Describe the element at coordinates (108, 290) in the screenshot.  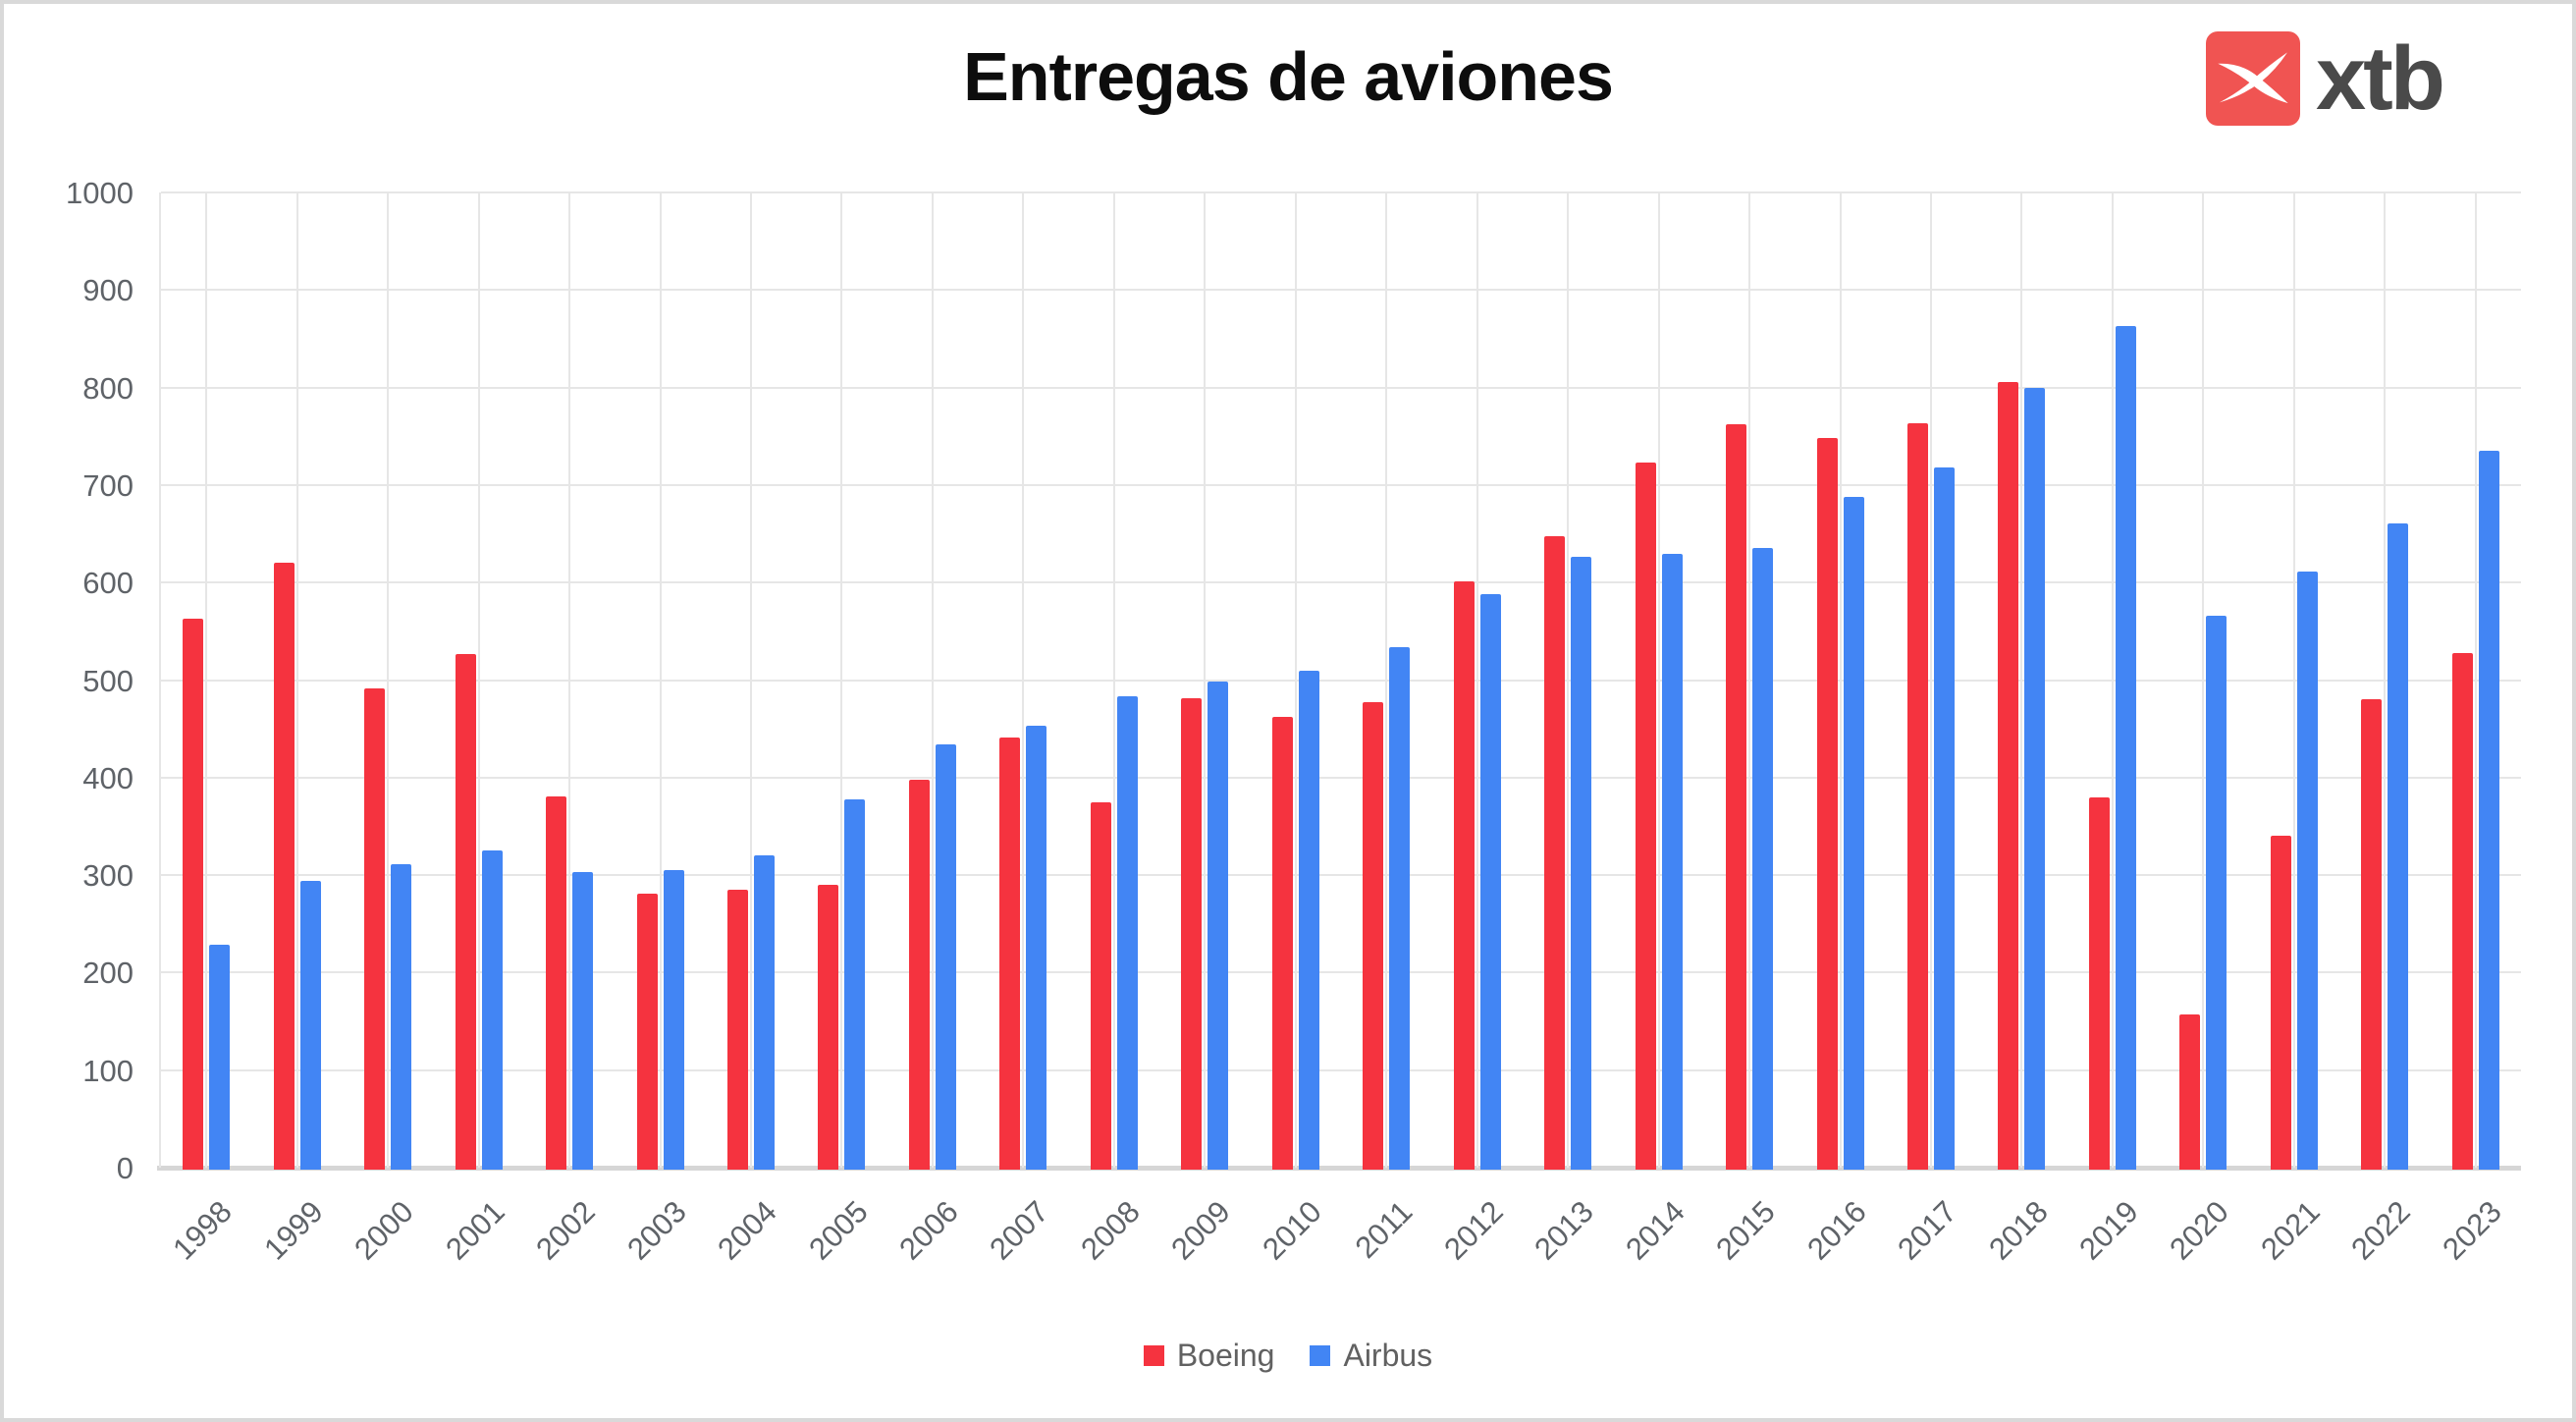
I see `y-axis-tick-900: 900` at that location.